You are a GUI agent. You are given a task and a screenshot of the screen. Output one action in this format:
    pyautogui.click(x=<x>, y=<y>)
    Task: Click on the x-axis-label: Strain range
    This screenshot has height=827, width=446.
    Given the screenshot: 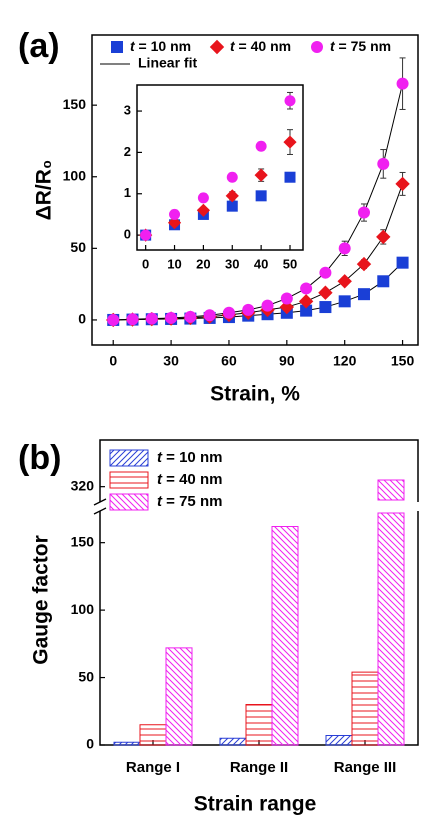 What is the action you would take?
    pyautogui.click(x=255, y=804)
    